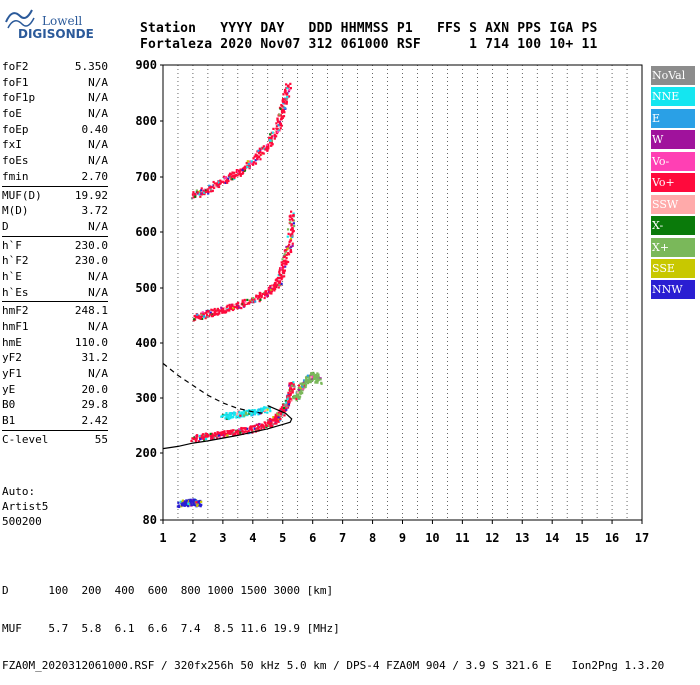 The width and height of the screenshot is (700, 685). What do you see at coordinates (95, 176) in the screenshot?
I see `param-value: 2.70` at bounding box center [95, 176].